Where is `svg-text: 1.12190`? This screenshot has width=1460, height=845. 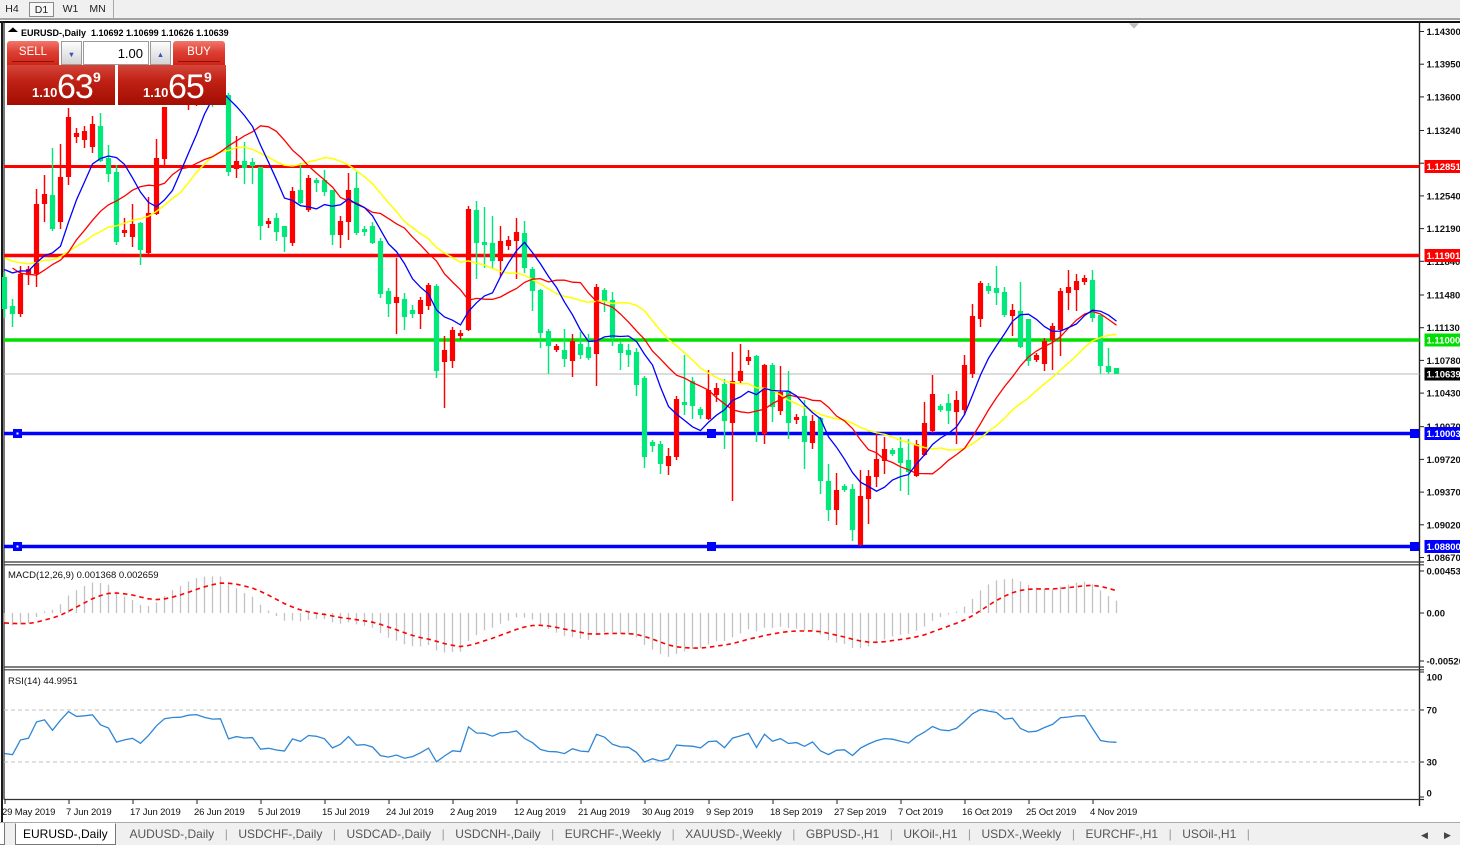 svg-text: 1.12190 is located at coordinates (1443, 229).